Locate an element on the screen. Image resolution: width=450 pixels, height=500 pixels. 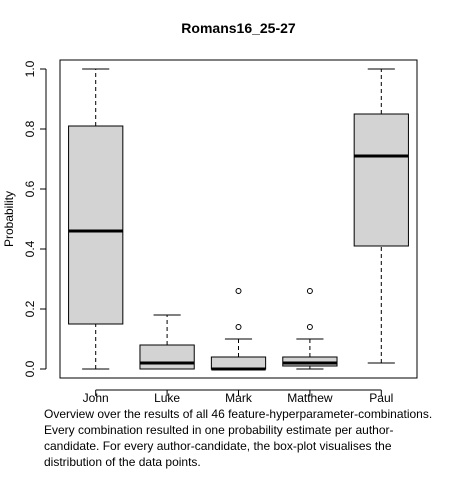
box-luke is located at coordinates (167, 357).